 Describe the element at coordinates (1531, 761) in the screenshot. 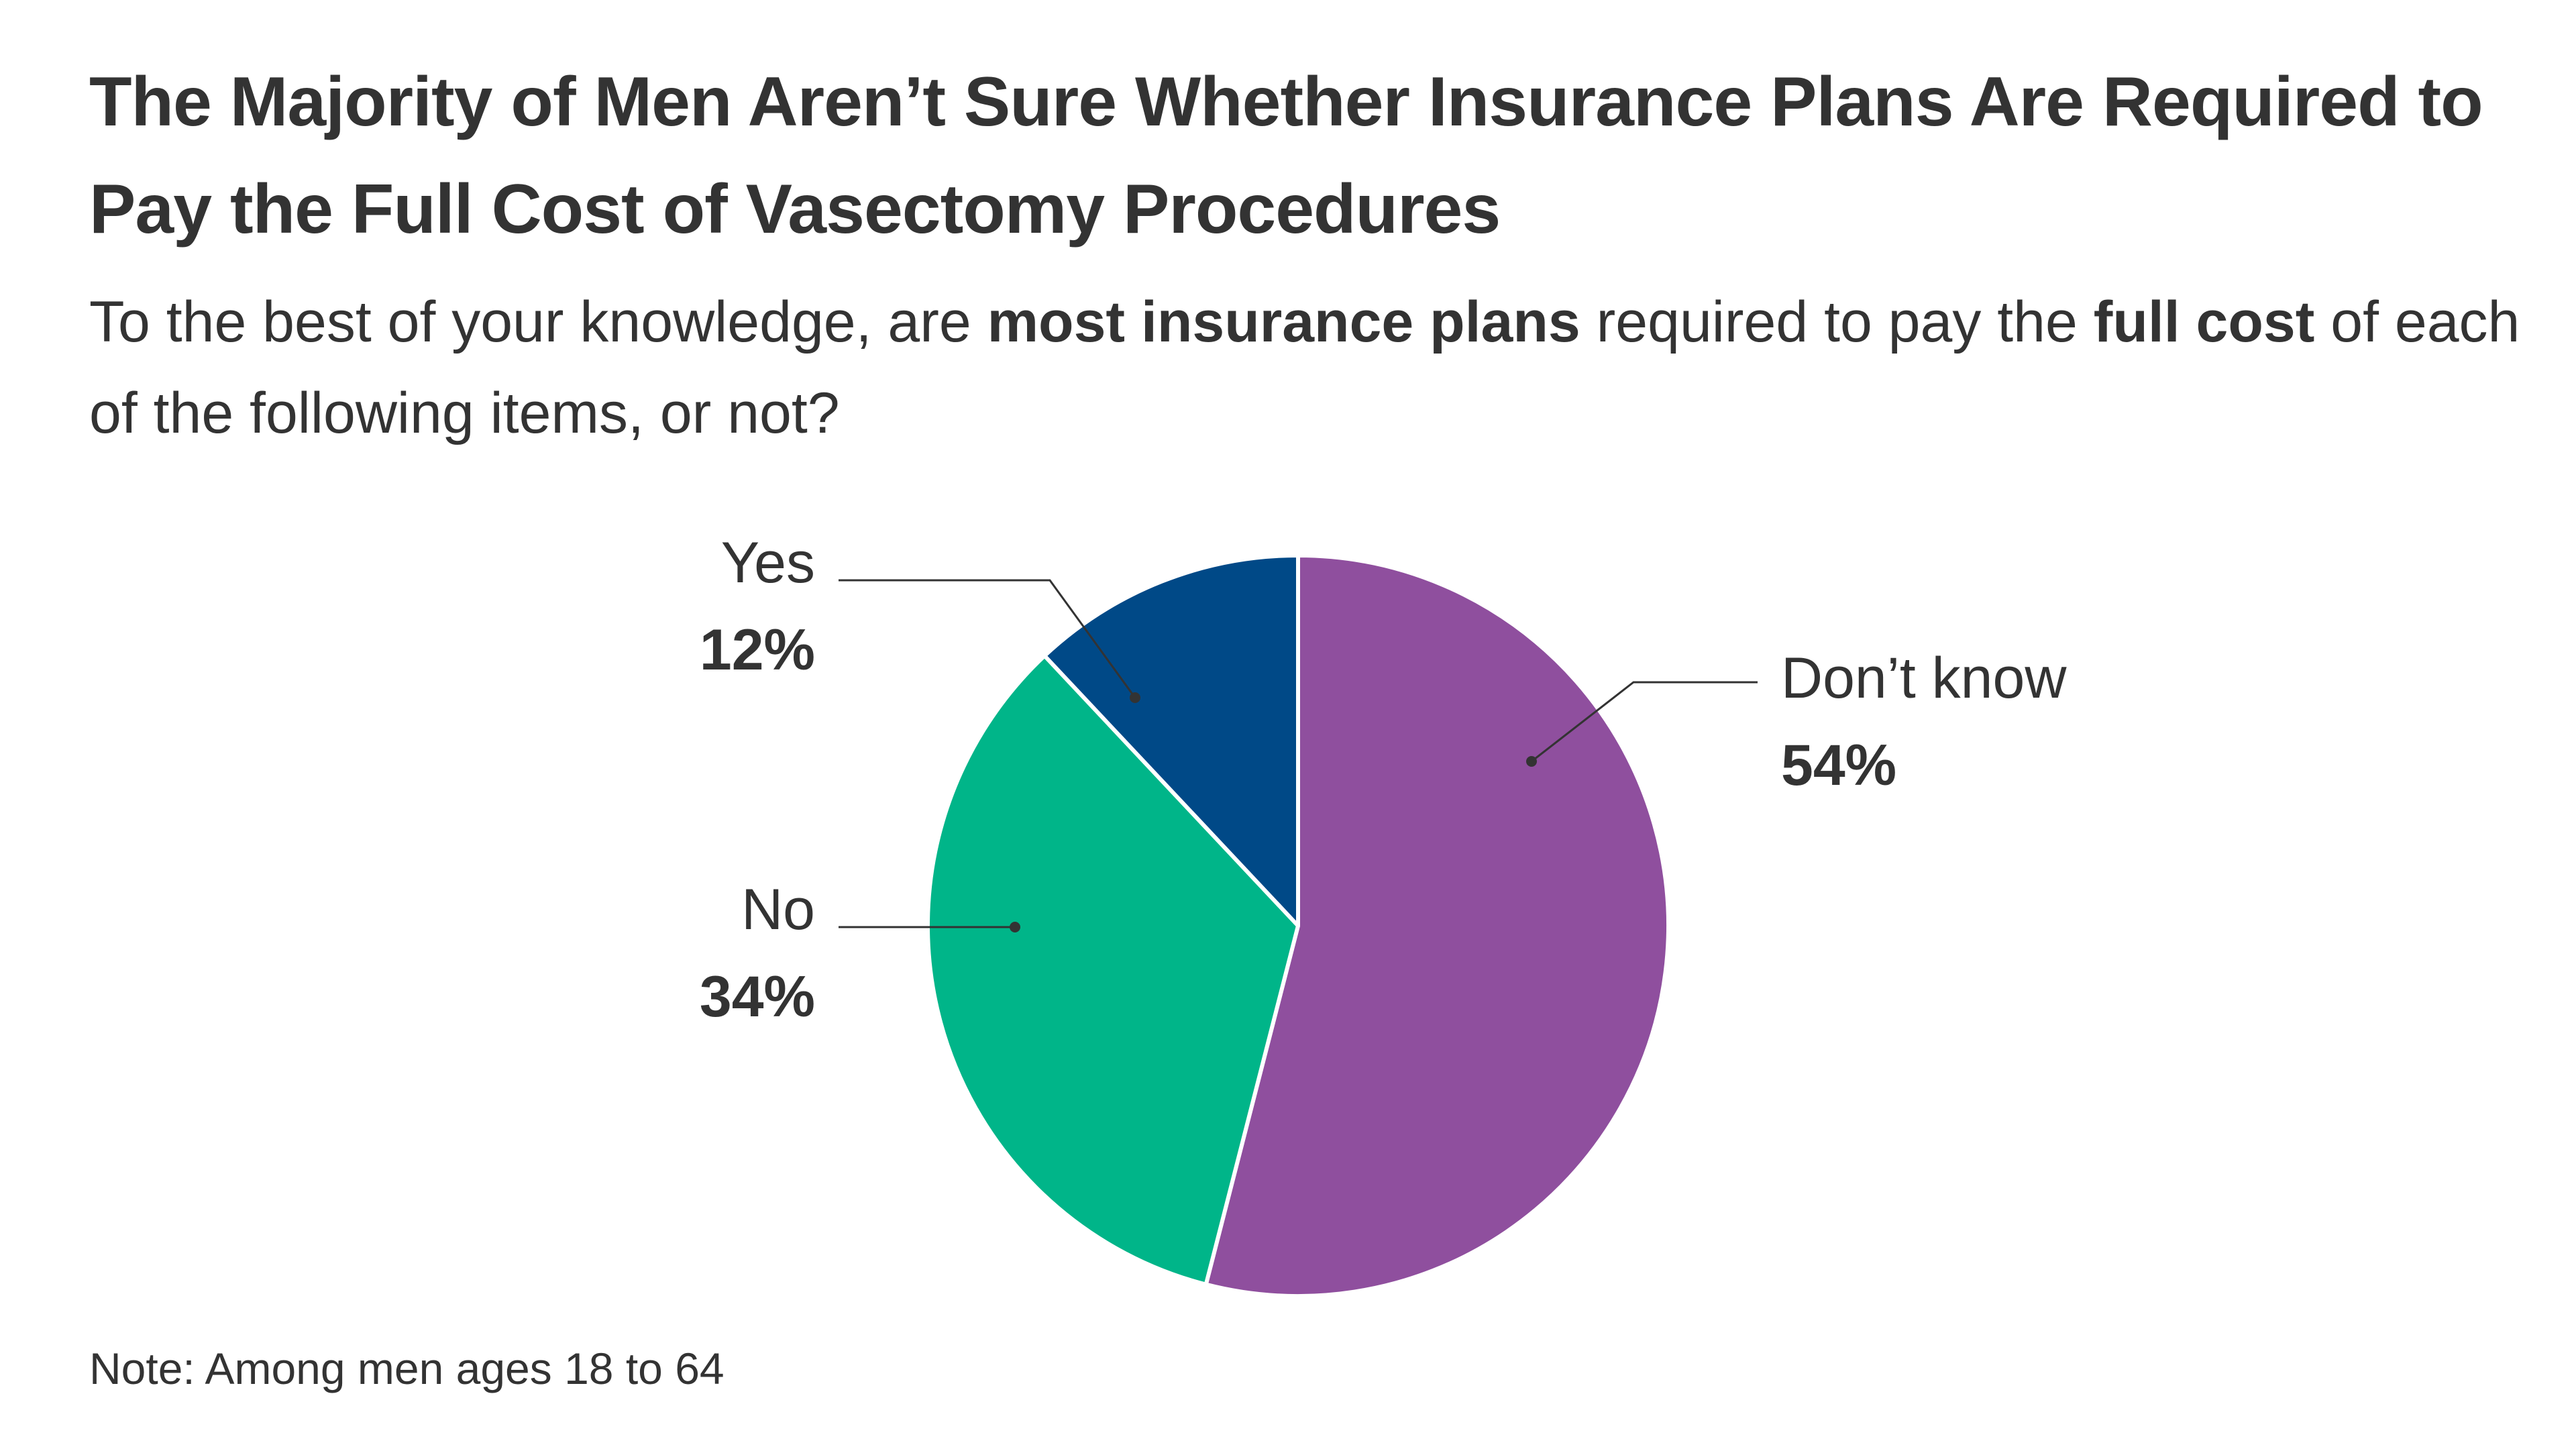

I see `leader-dot-don-t-know` at that location.